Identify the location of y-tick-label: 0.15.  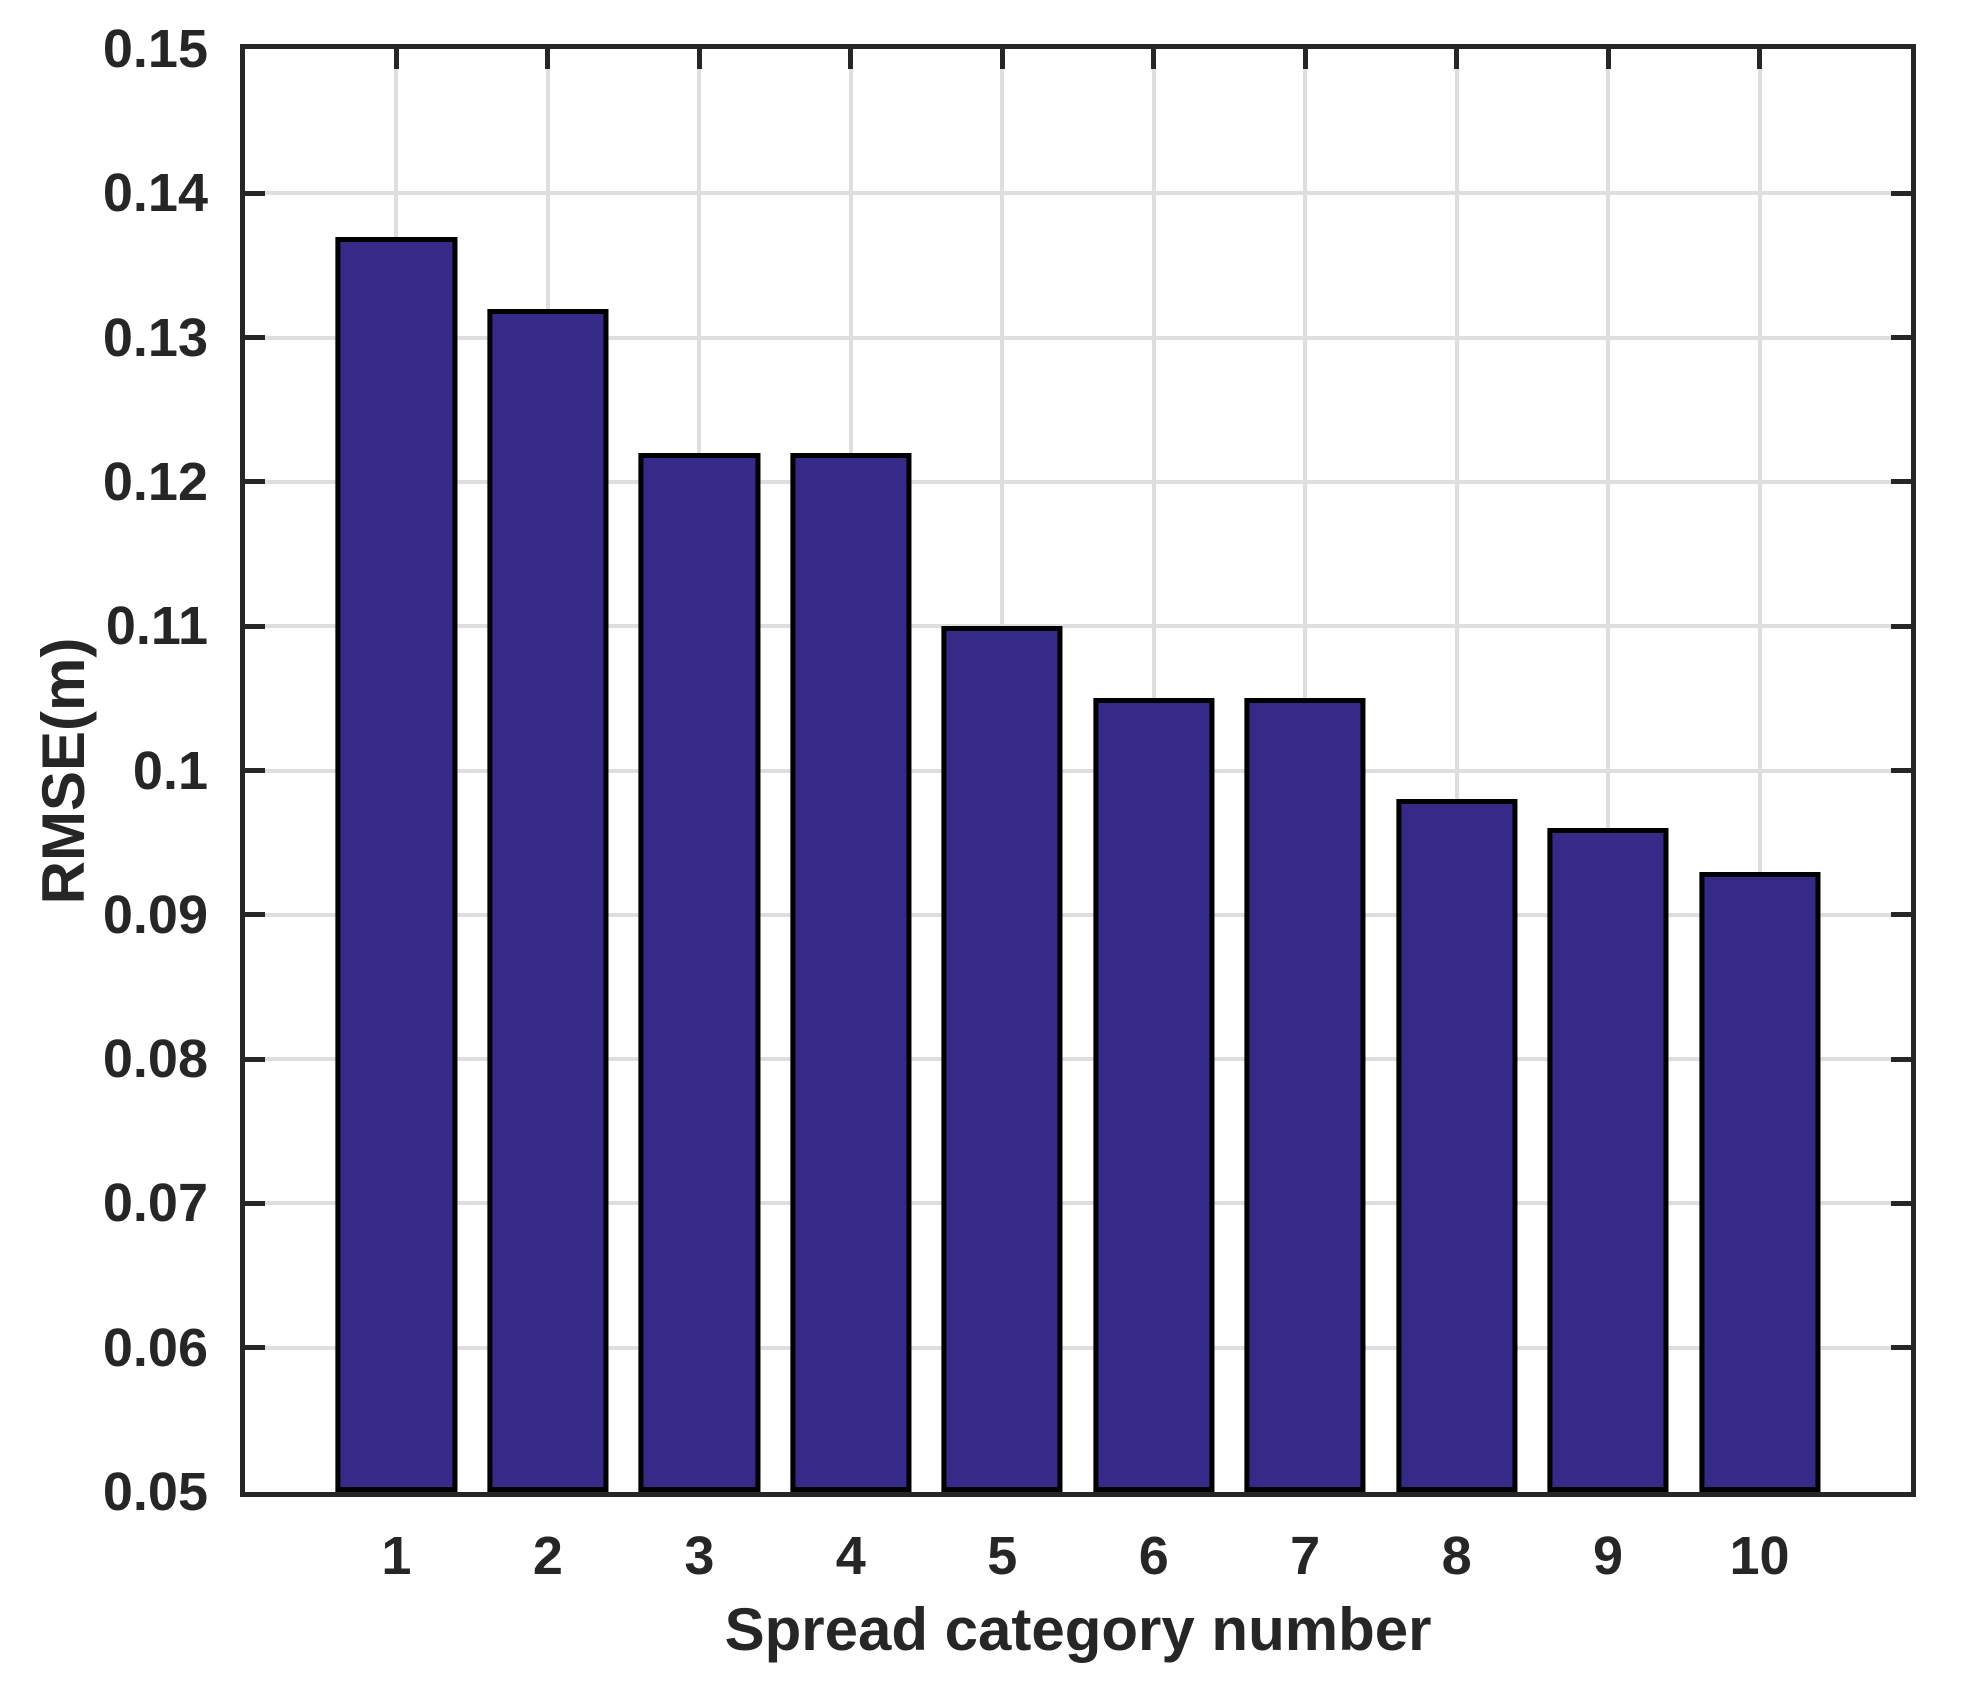
(155, 49).